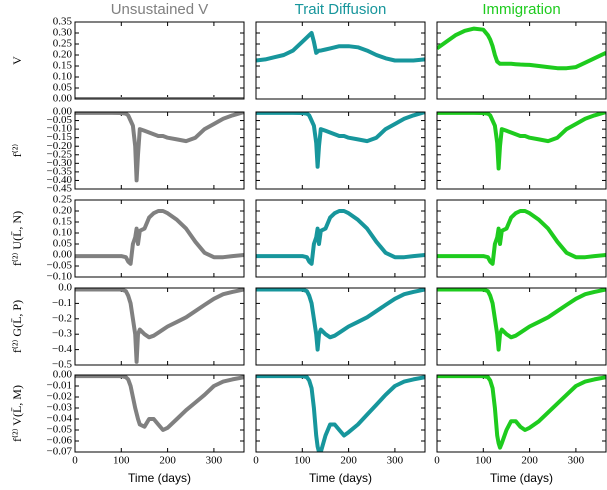 This screenshot has height=490, width=607. I want to click on y-tick-label: −0.3, so click(62, 334).